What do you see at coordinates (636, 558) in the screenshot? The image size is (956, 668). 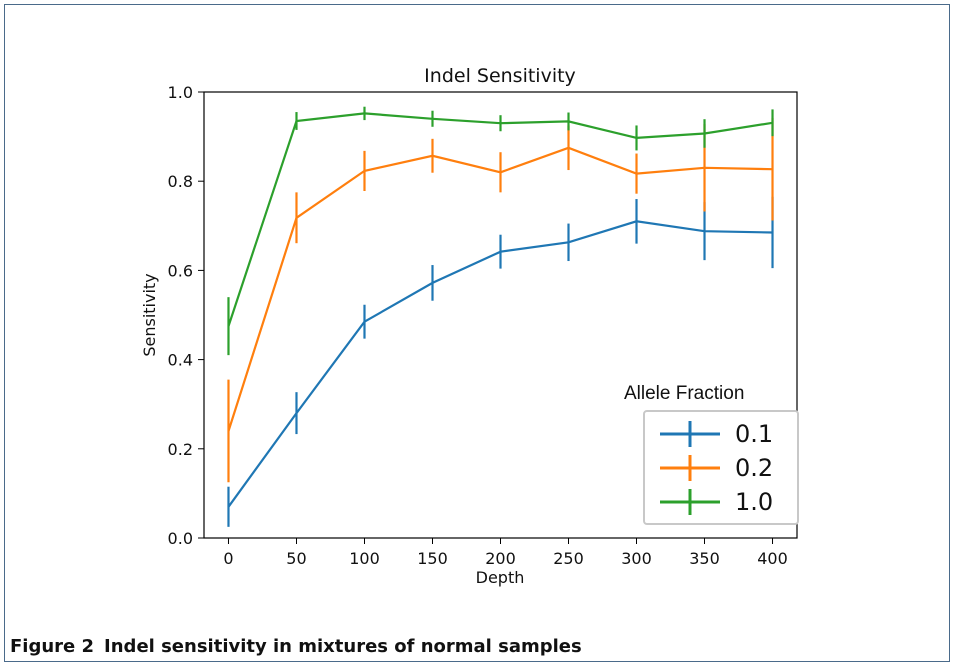 I see `x-tick-label: 300` at bounding box center [636, 558].